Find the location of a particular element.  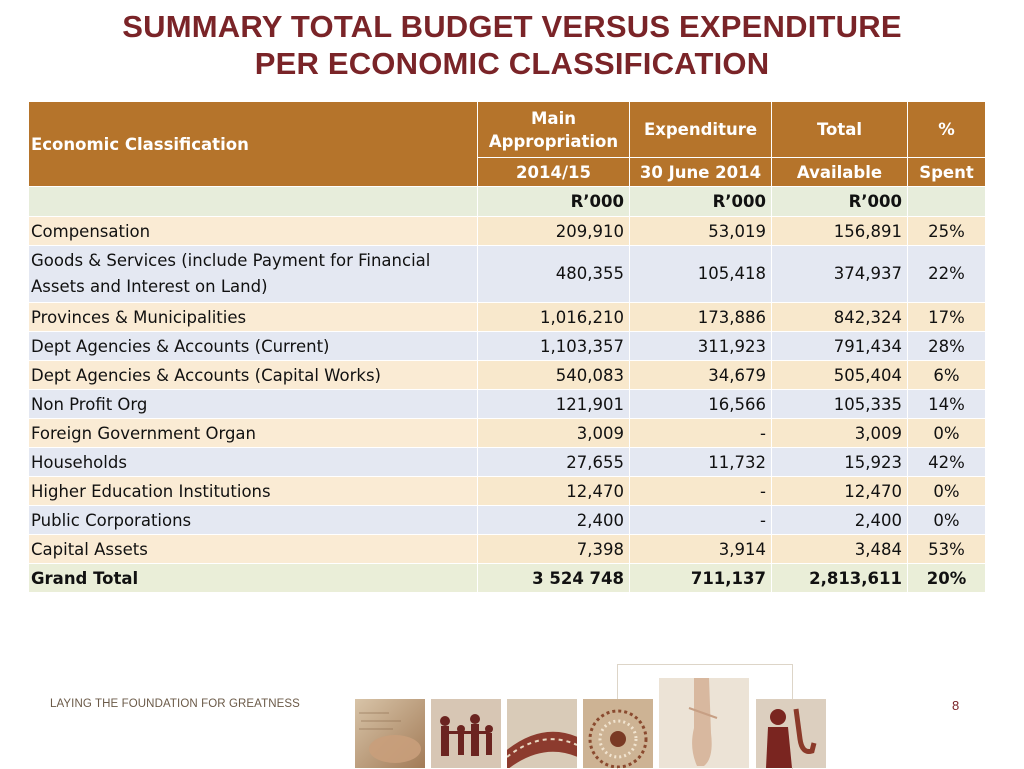

row-available: 3,009 is located at coordinates (839, 433).